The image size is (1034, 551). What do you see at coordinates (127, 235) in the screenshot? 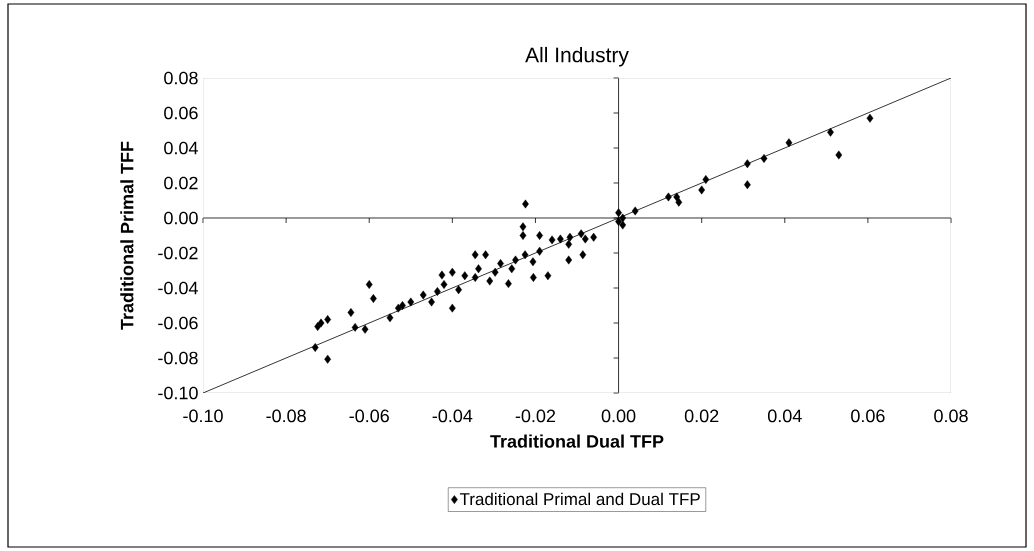
I see `y-axis-title: Traditional Primal TFF` at bounding box center [127, 235].